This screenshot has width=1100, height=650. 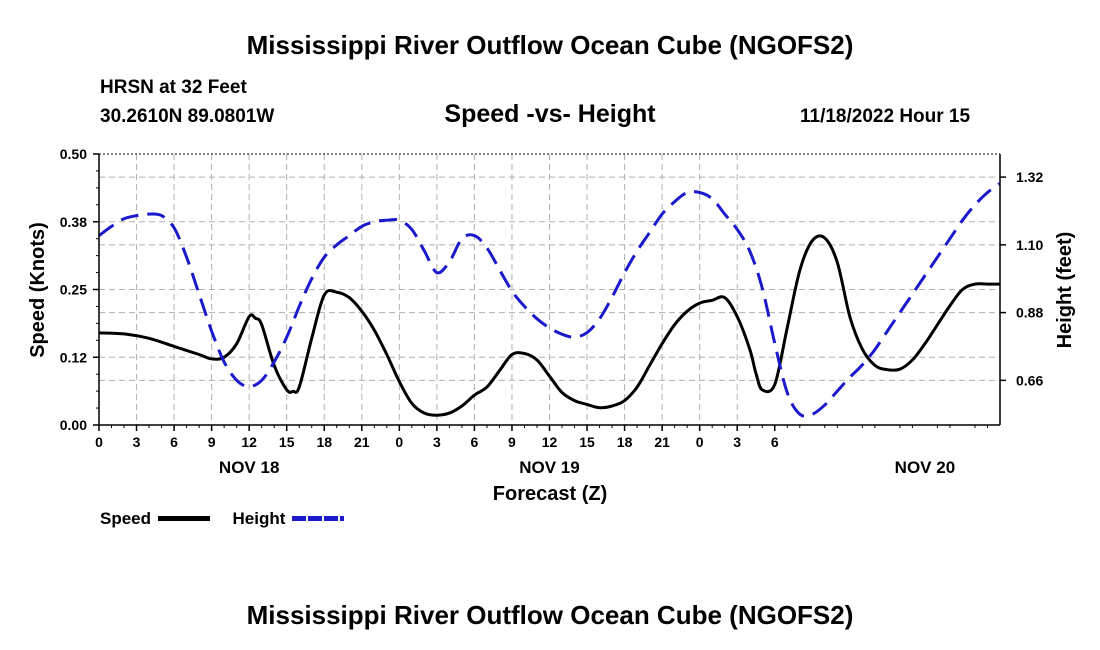 I want to click on y-left-tick-label: 0.12, so click(x=73, y=357).